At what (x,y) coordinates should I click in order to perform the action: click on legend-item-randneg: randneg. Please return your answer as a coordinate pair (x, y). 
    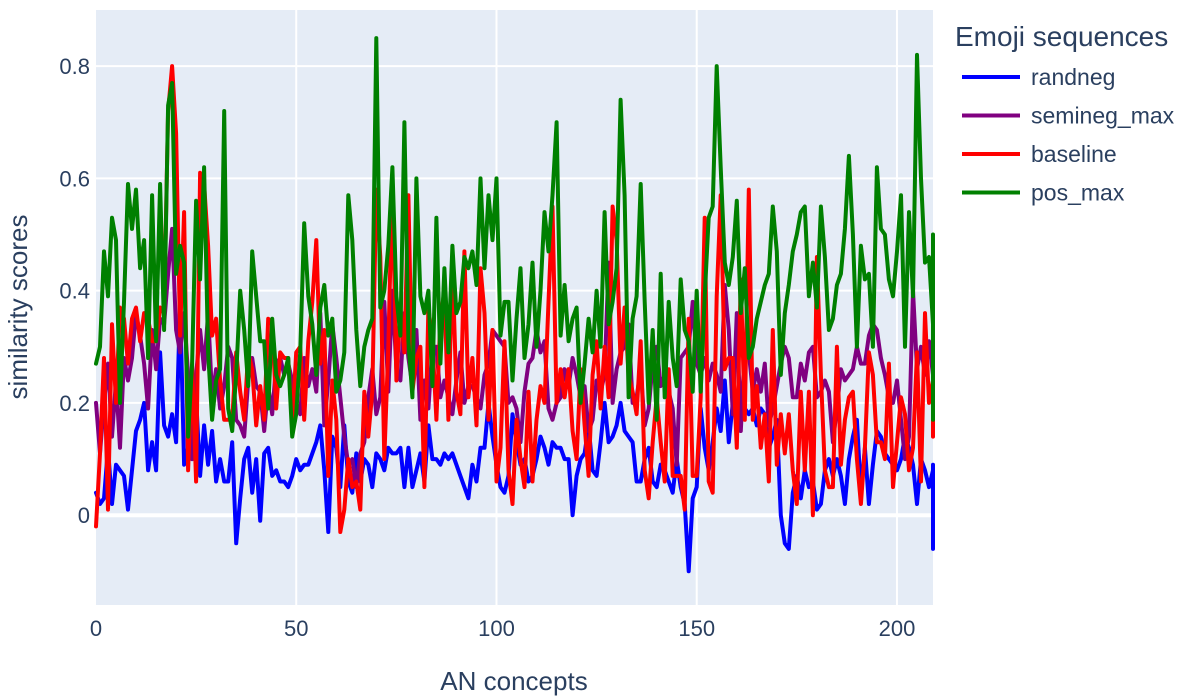
    Looking at the image, I should click on (1073, 77).